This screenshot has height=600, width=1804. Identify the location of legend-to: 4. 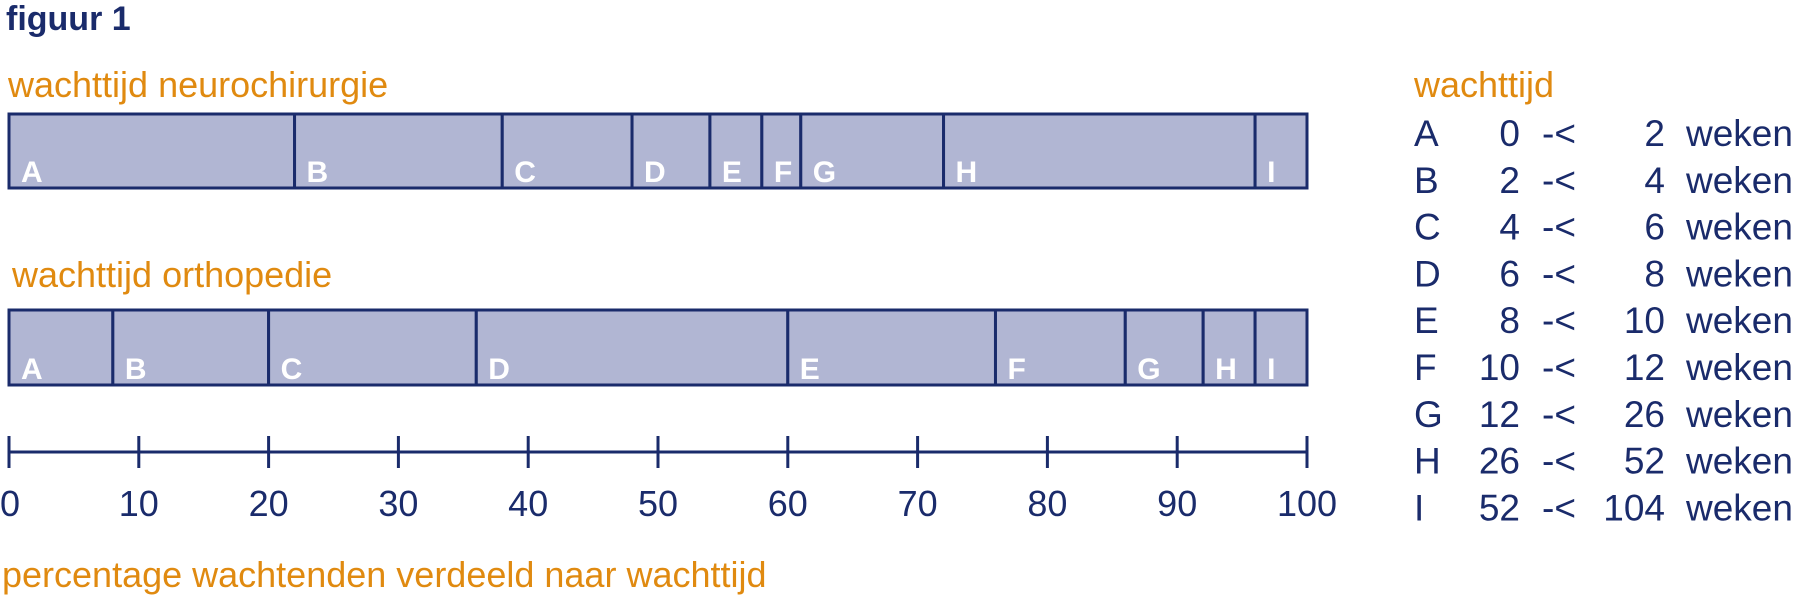
(1654, 180).